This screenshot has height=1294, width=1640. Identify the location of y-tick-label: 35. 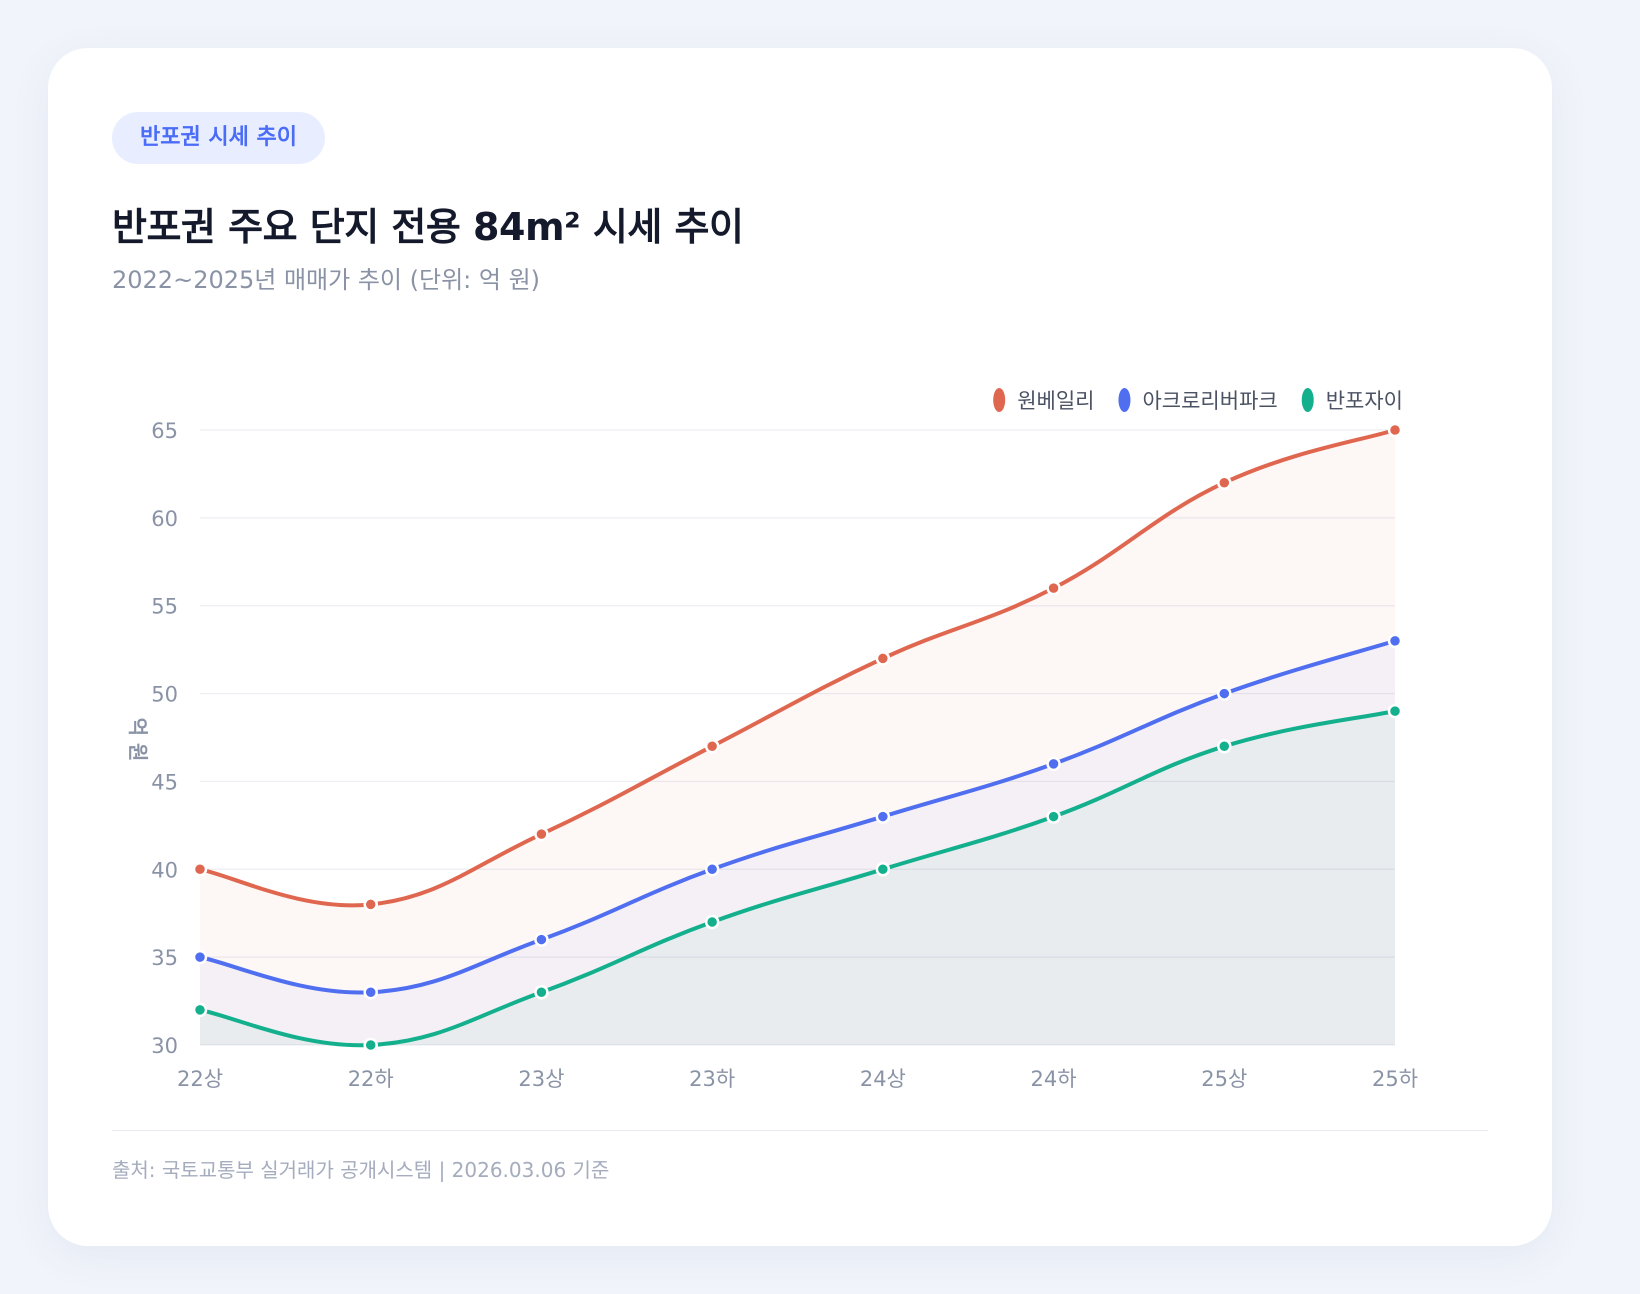
(164, 958).